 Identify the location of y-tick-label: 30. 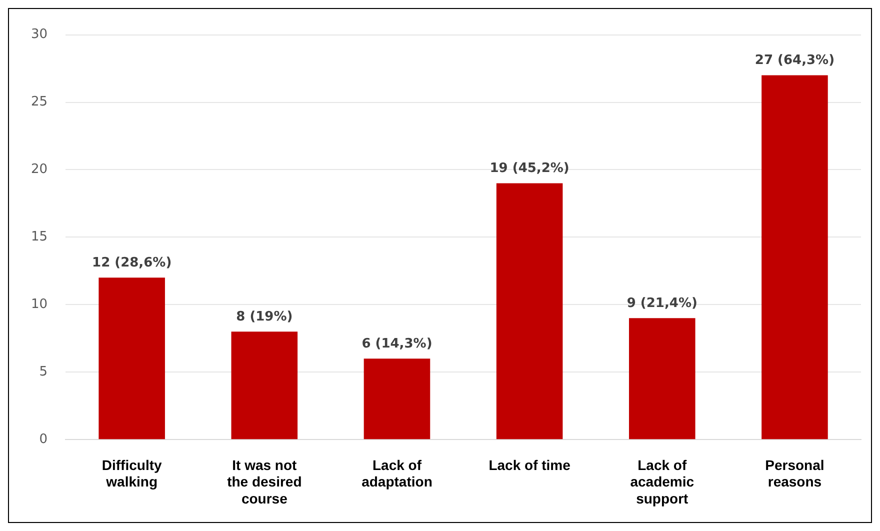
(39, 34).